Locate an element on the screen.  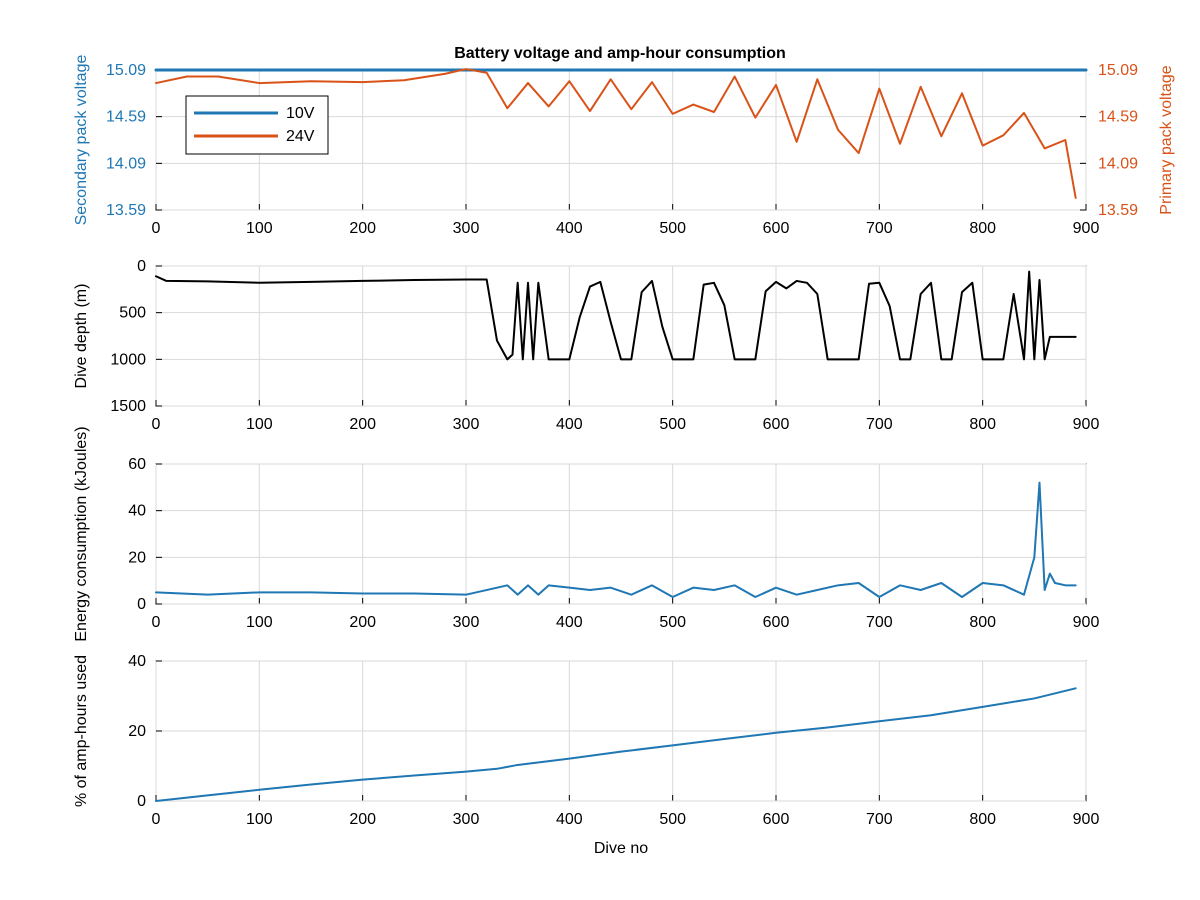
legend-box is located at coordinates (257, 125).